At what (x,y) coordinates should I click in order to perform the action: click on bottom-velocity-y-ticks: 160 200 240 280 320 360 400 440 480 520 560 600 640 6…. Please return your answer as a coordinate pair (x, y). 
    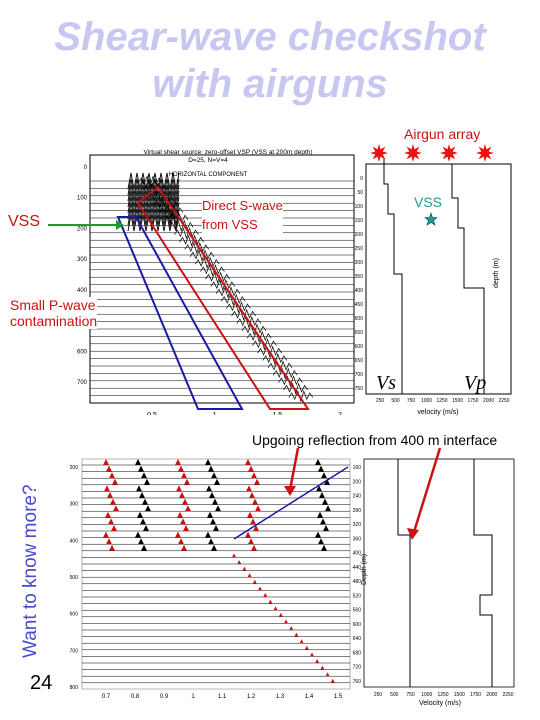
    Looking at the image, I should click on (357, 575).